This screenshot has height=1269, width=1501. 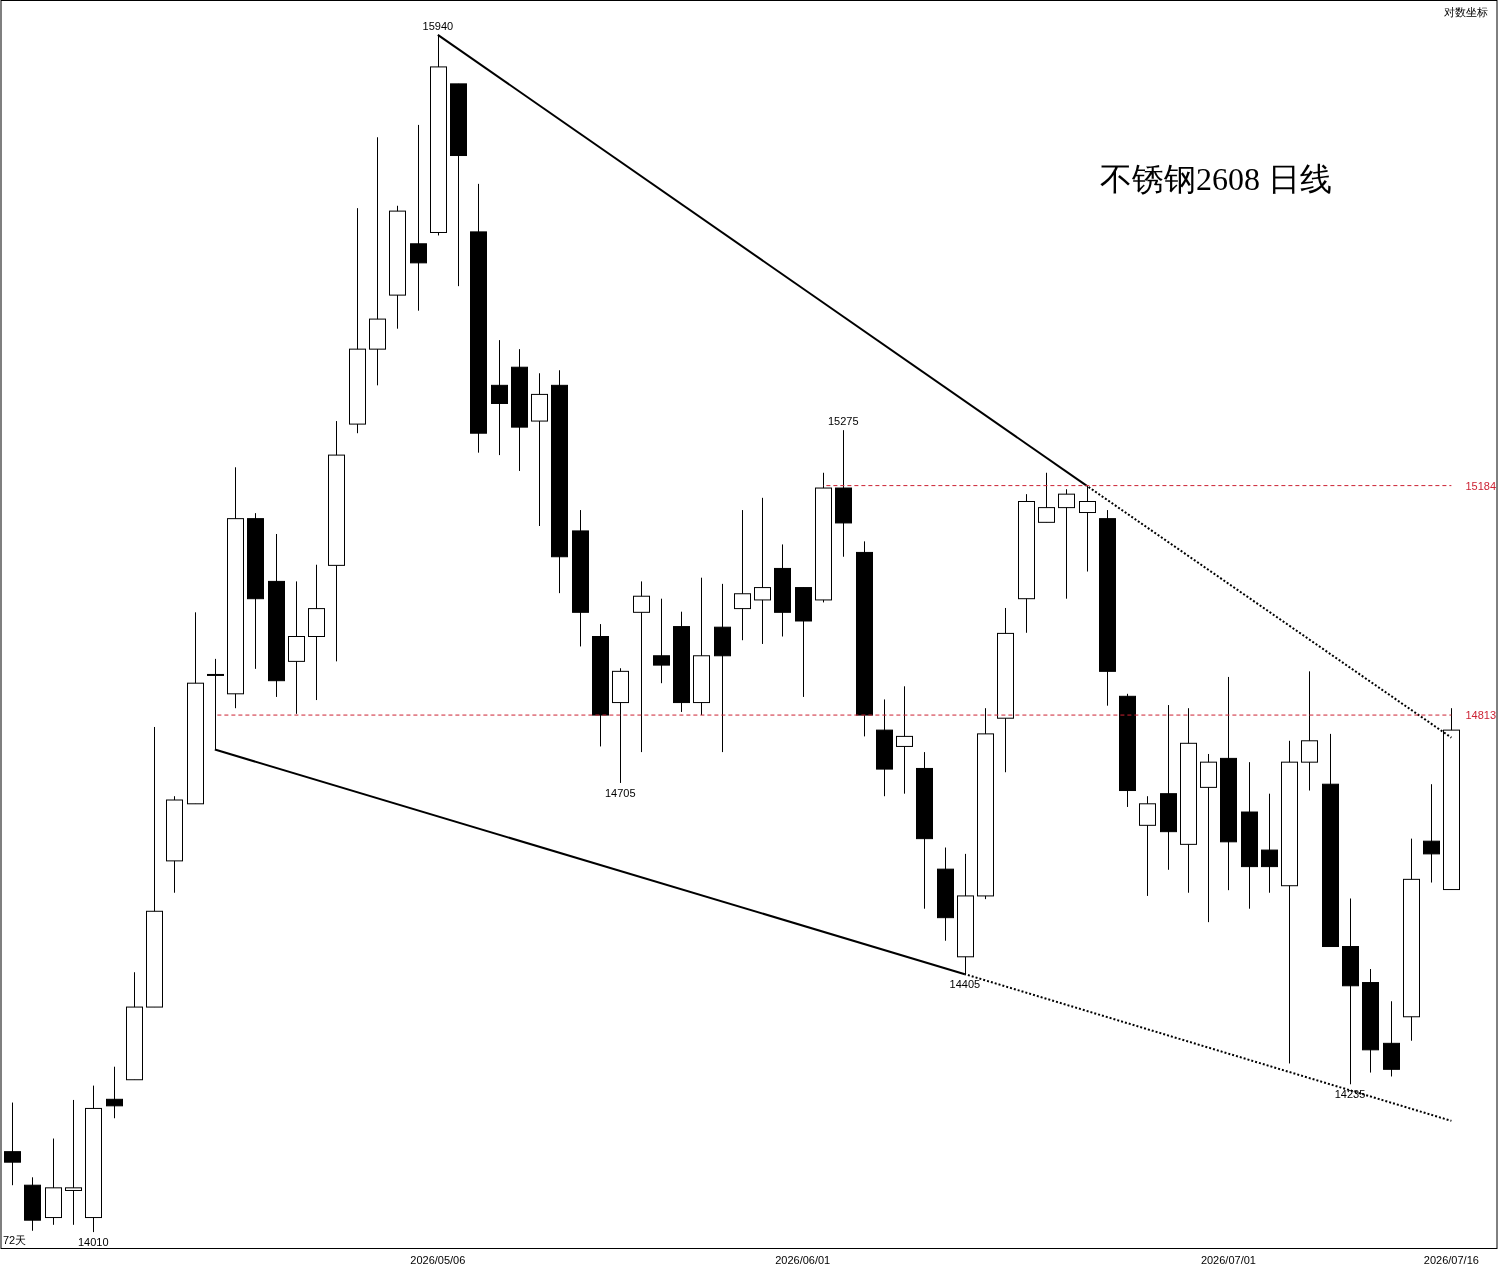 What do you see at coordinates (1480, 485) in the screenshot?
I see `y-tick-label: 15184` at bounding box center [1480, 485].